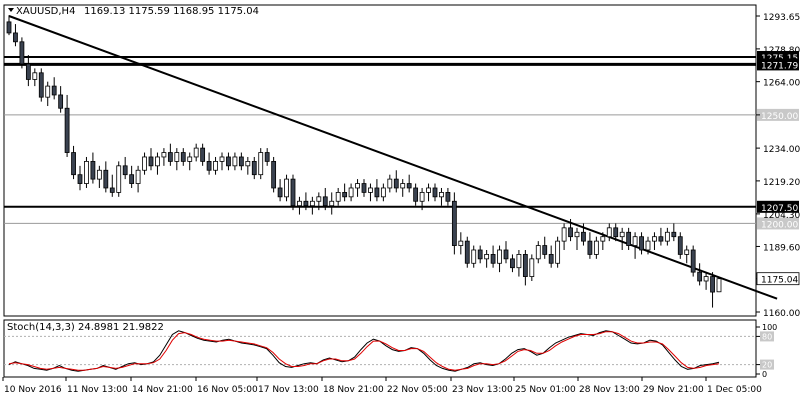 This screenshot has height=404, width=800. What do you see at coordinates (781, 84) in the screenshot?
I see `y-tick-label: 1264.00` at bounding box center [781, 84].